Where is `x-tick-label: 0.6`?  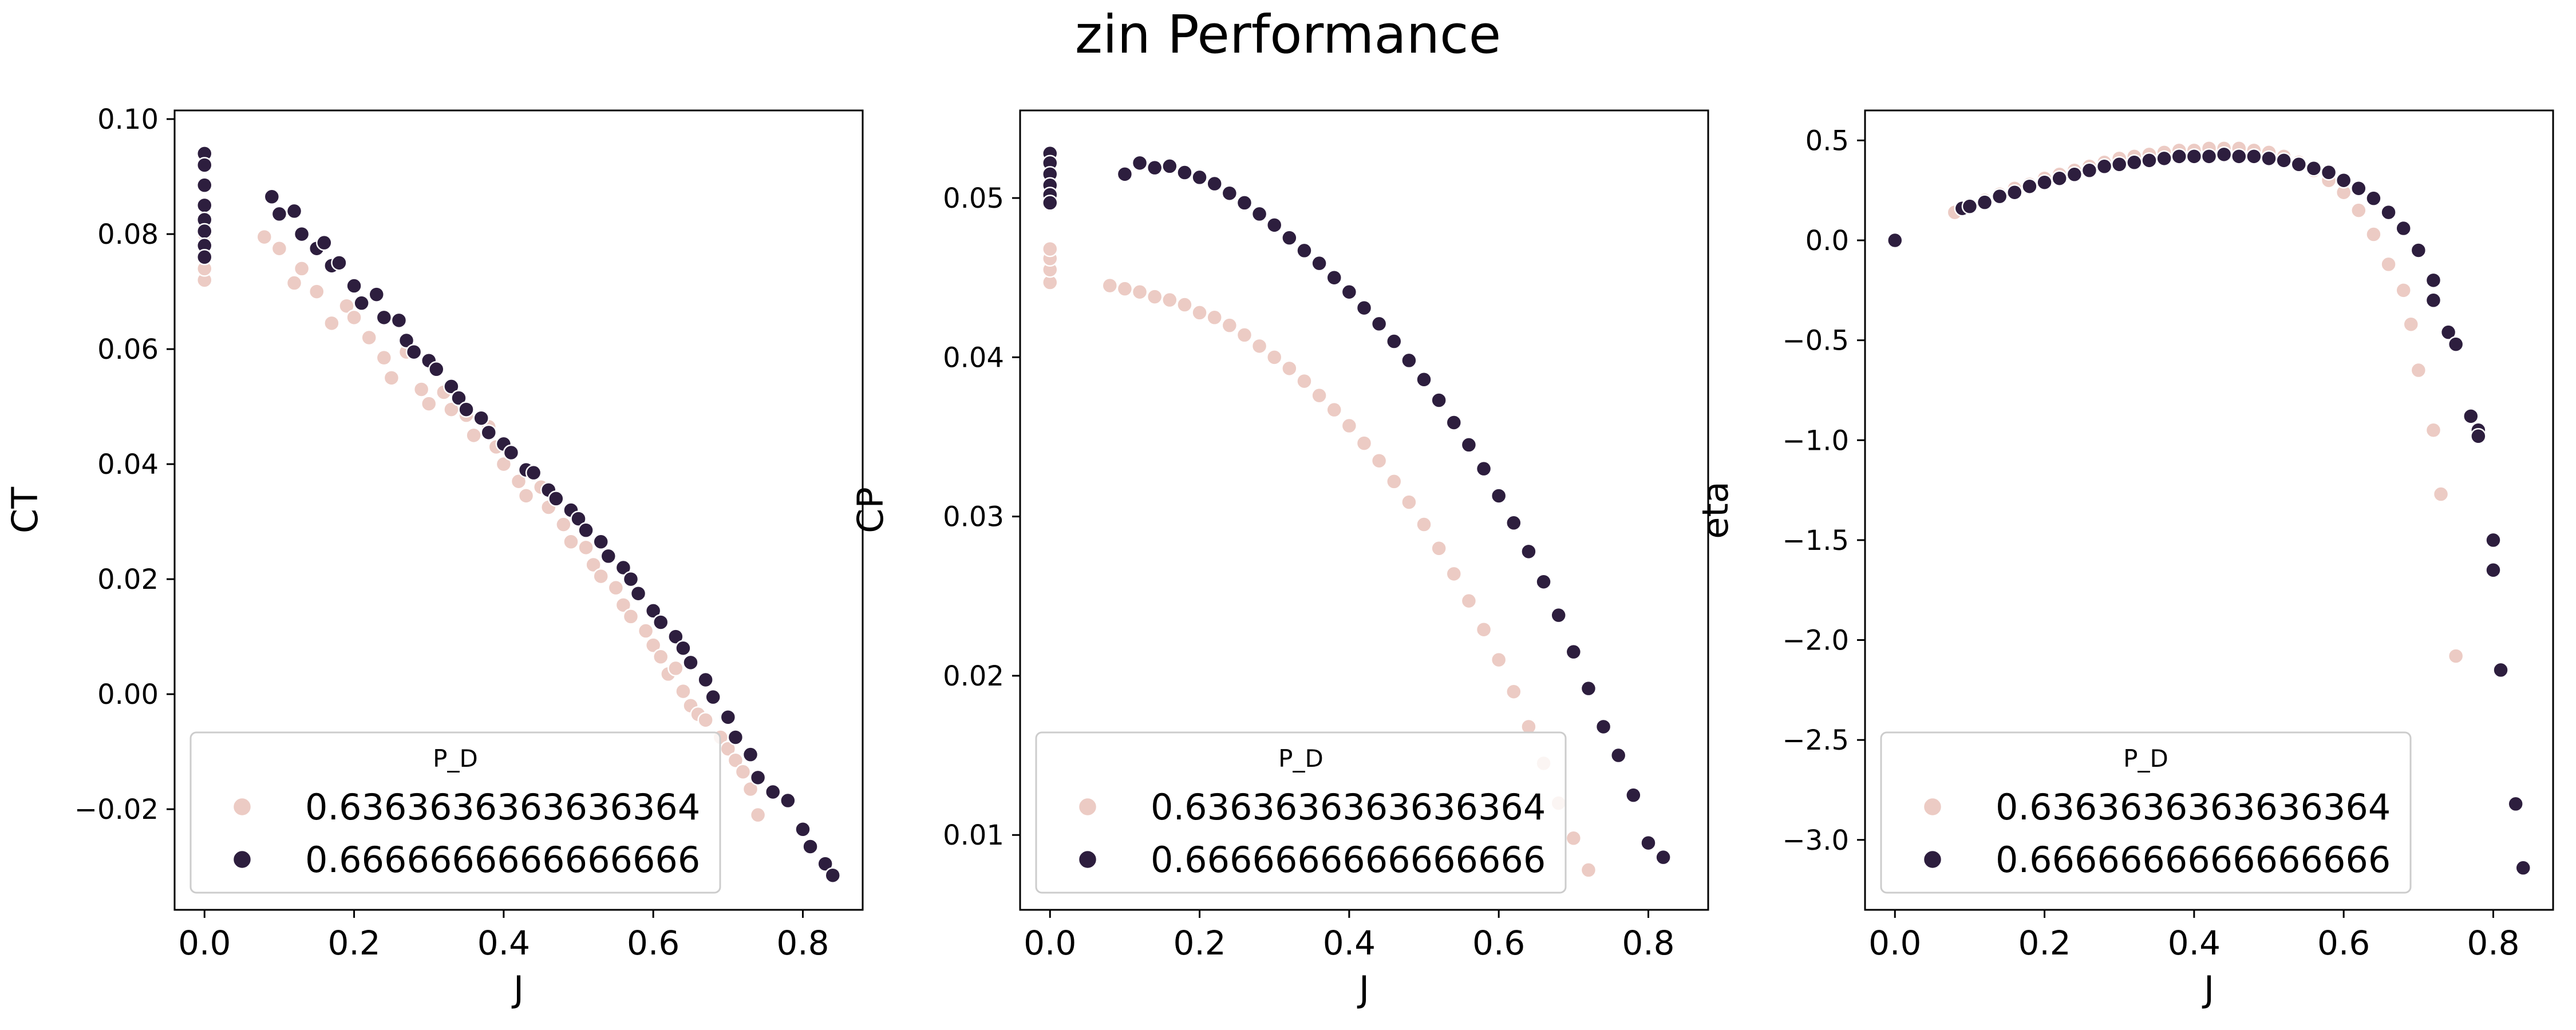 x-tick-label: 0.6 is located at coordinates (2343, 943).